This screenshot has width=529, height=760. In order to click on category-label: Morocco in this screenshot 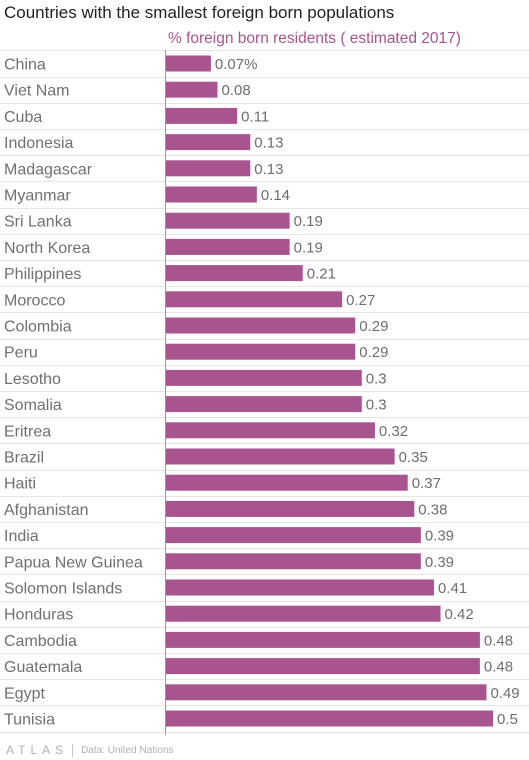, I will do `click(34, 300)`.